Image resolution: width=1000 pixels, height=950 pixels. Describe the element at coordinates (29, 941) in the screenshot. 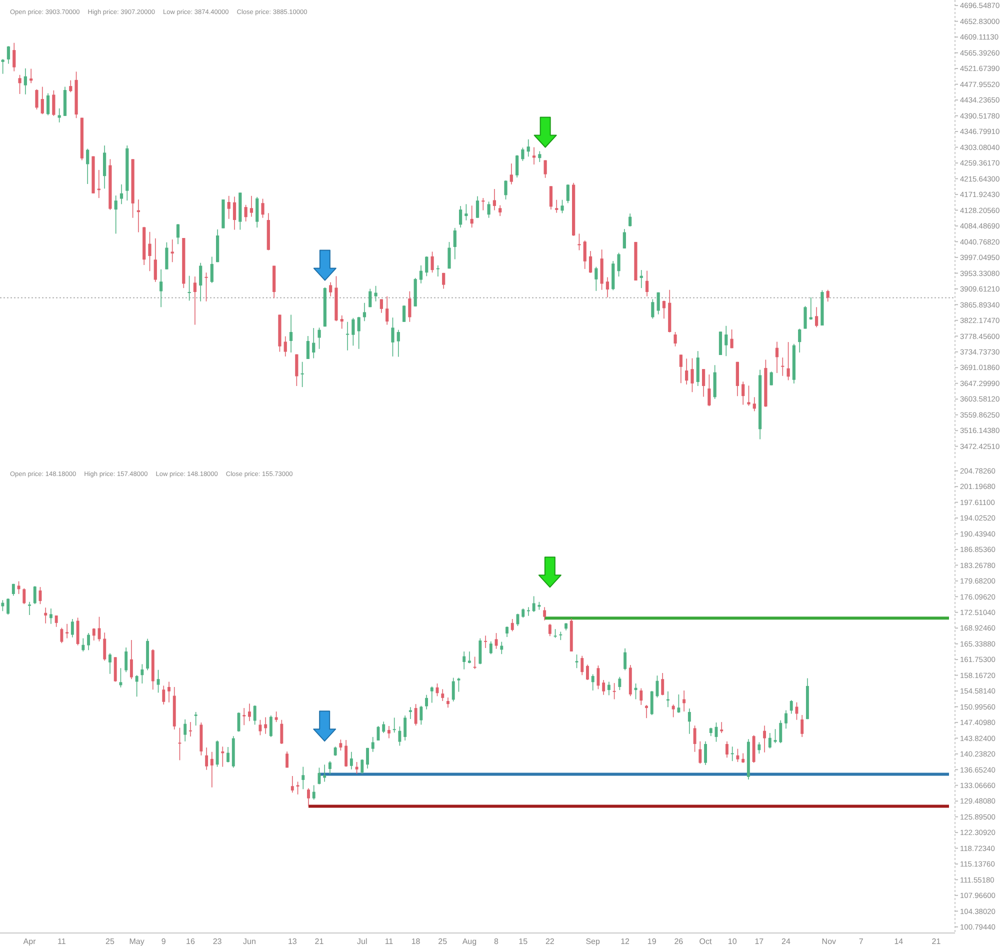

I see `x-tick-label: Apr` at that location.